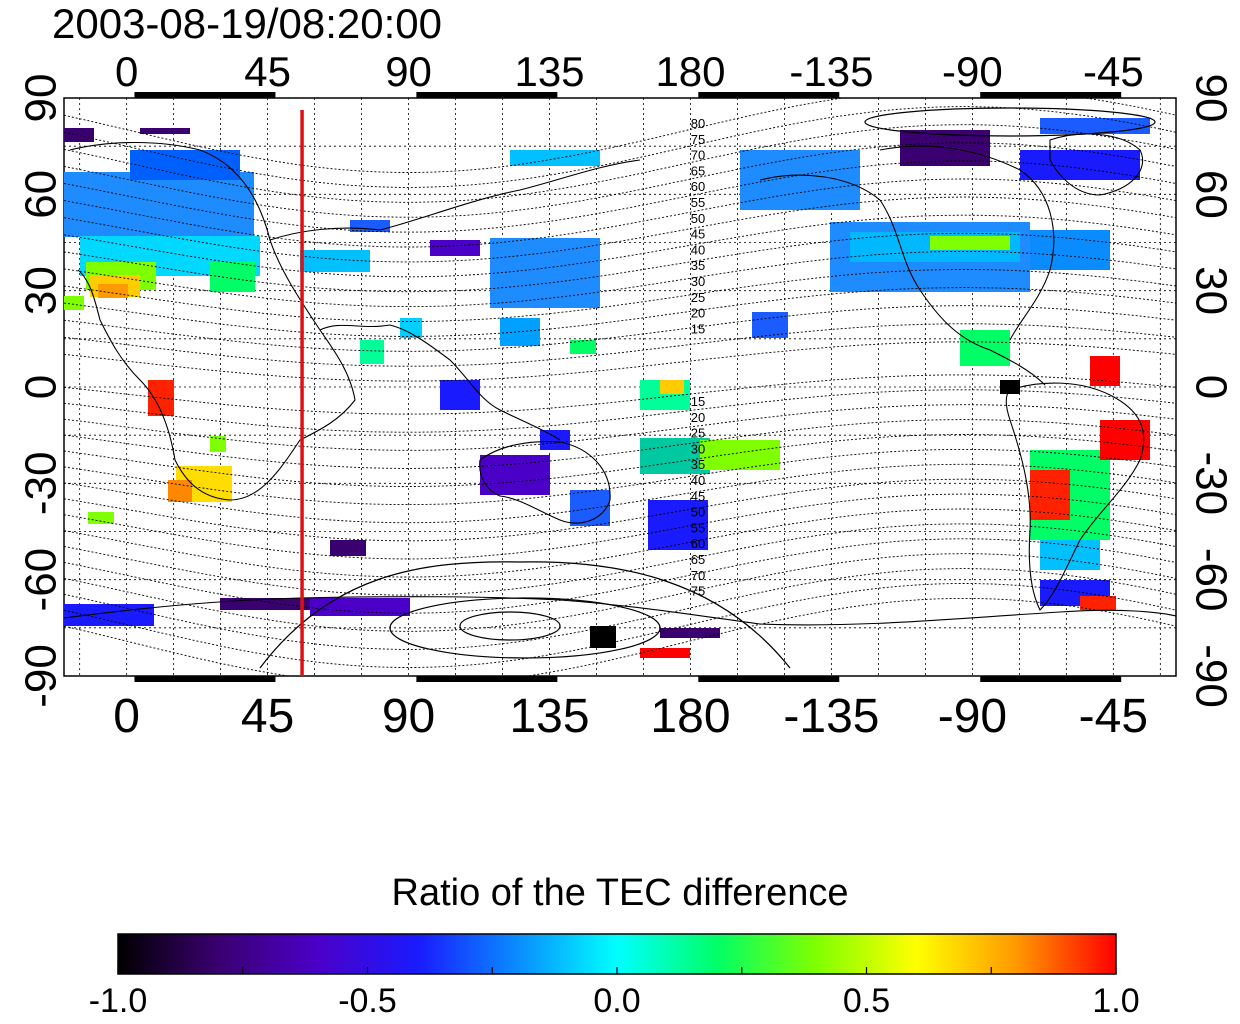 Image resolution: width=1240 pixels, height=1024 pixels. I want to click on colorbar-title: Ratio of the TEC difference, so click(620, 893).